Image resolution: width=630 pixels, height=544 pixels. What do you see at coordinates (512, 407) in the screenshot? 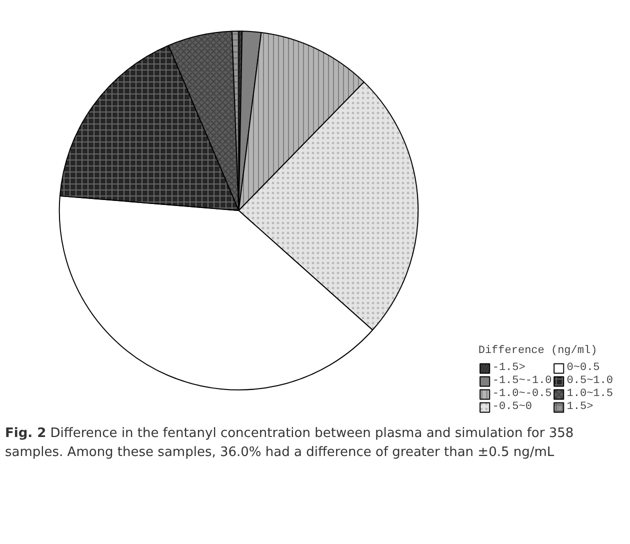
I see `legend-label: -0.5~0` at bounding box center [512, 407].